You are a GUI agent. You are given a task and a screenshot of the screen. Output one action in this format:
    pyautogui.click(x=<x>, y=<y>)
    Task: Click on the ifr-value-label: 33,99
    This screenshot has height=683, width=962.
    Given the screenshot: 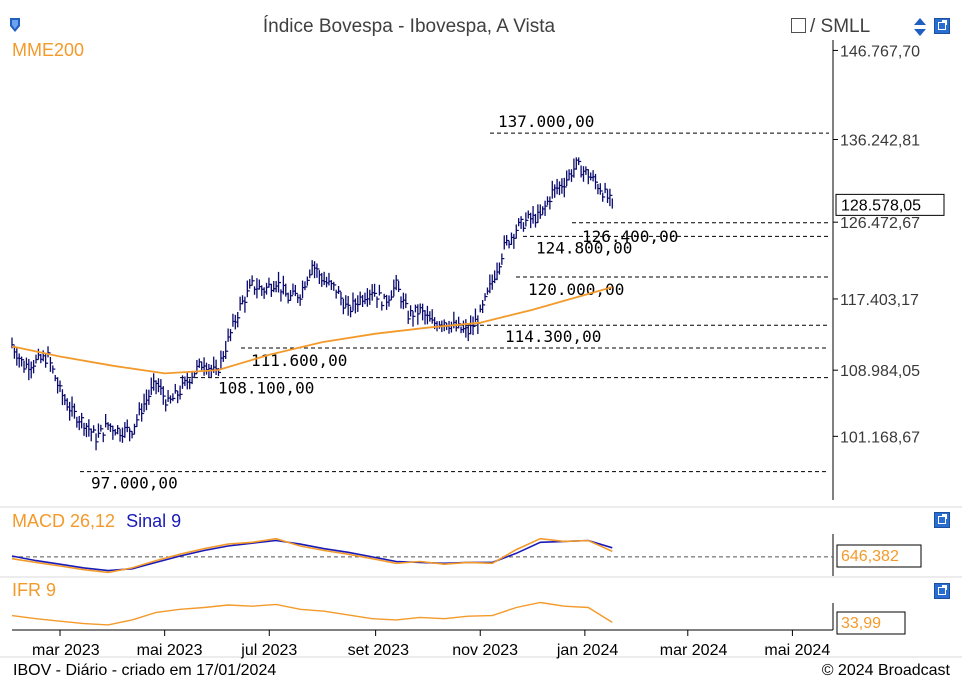 What is the action you would take?
    pyautogui.click(x=861, y=623)
    